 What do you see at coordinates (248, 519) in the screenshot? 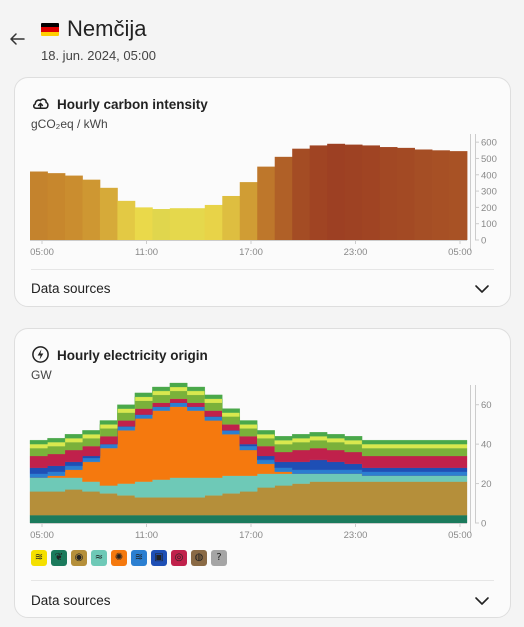
I see `series-biomass` at bounding box center [248, 519].